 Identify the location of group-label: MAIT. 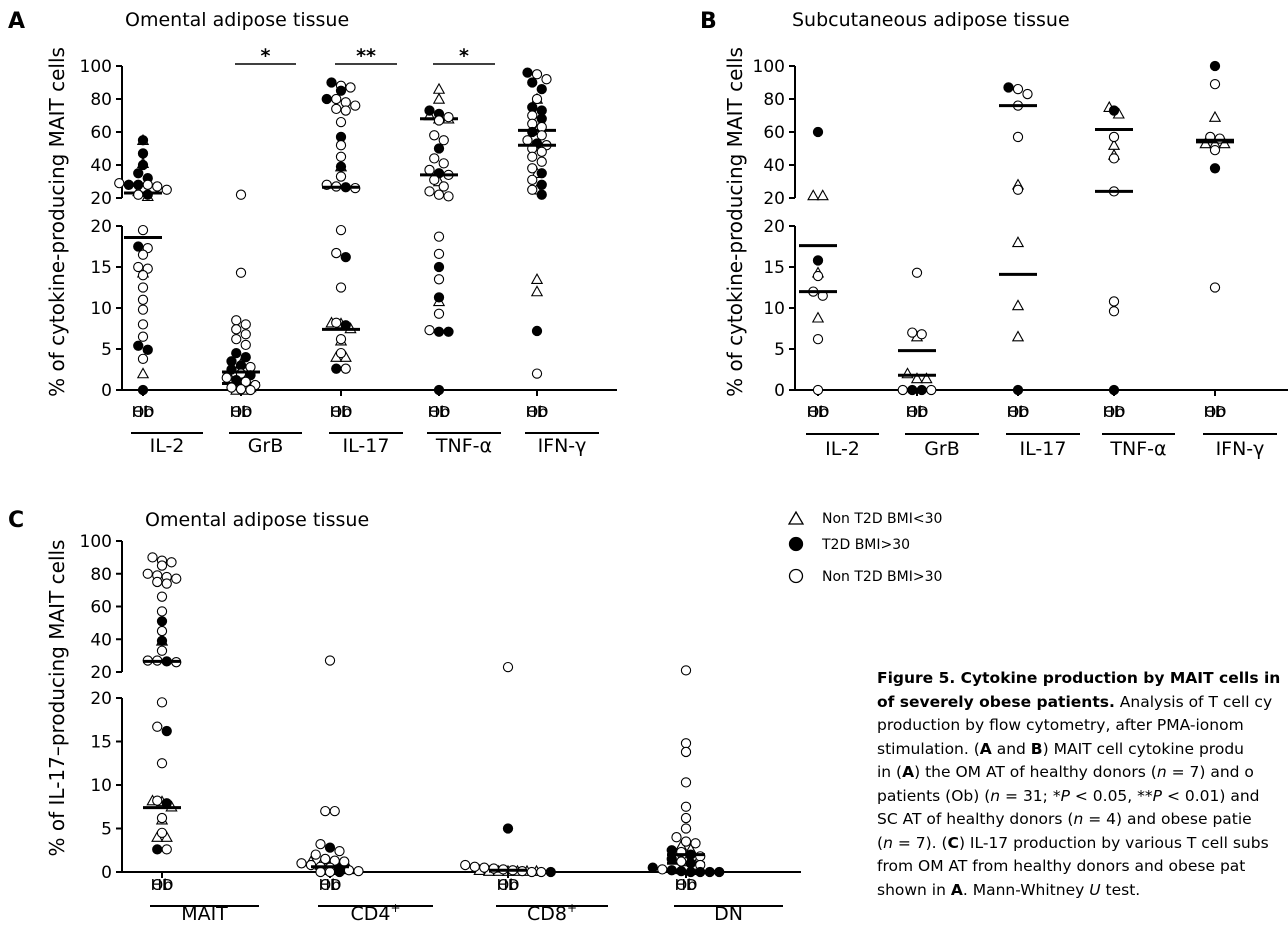
(204, 914).